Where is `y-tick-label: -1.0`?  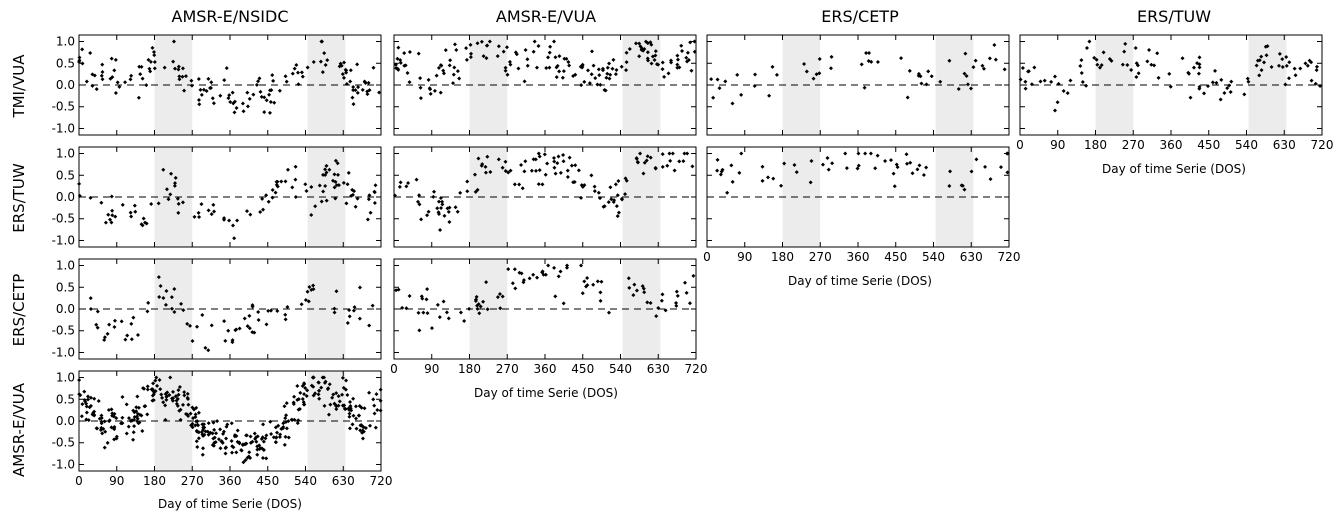 y-tick-label: -1.0 is located at coordinates (63, 128).